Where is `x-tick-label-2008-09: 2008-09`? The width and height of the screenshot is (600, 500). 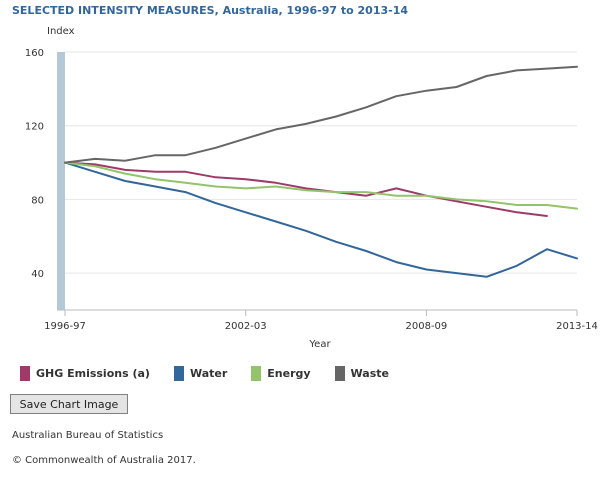
x-tick-label-2008-09: 2008-09 is located at coordinates (427, 326).